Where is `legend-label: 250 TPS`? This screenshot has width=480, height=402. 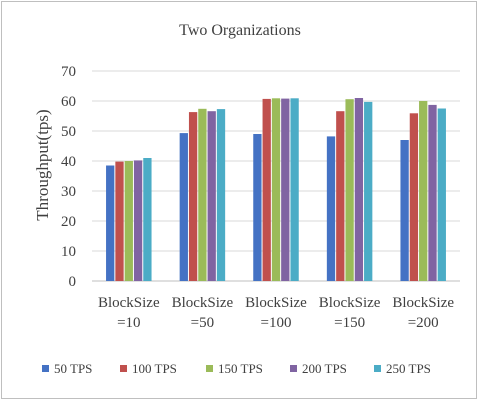 legend-label: 250 TPS is located at coordinates (408, 368).